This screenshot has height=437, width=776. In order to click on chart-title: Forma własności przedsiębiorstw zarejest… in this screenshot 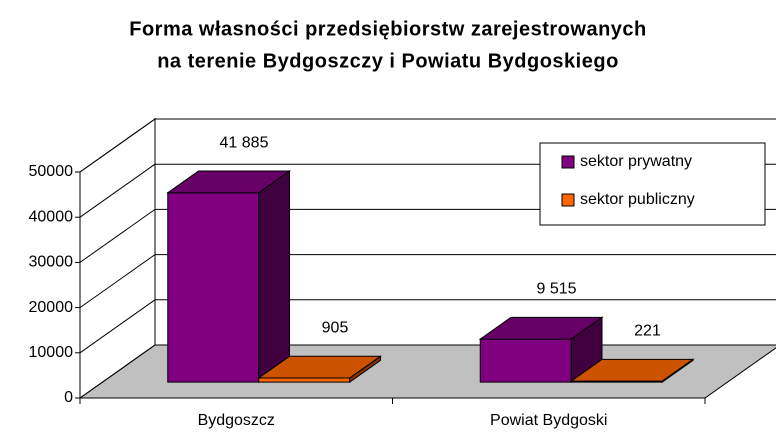, I will do `click(388, 29)`.